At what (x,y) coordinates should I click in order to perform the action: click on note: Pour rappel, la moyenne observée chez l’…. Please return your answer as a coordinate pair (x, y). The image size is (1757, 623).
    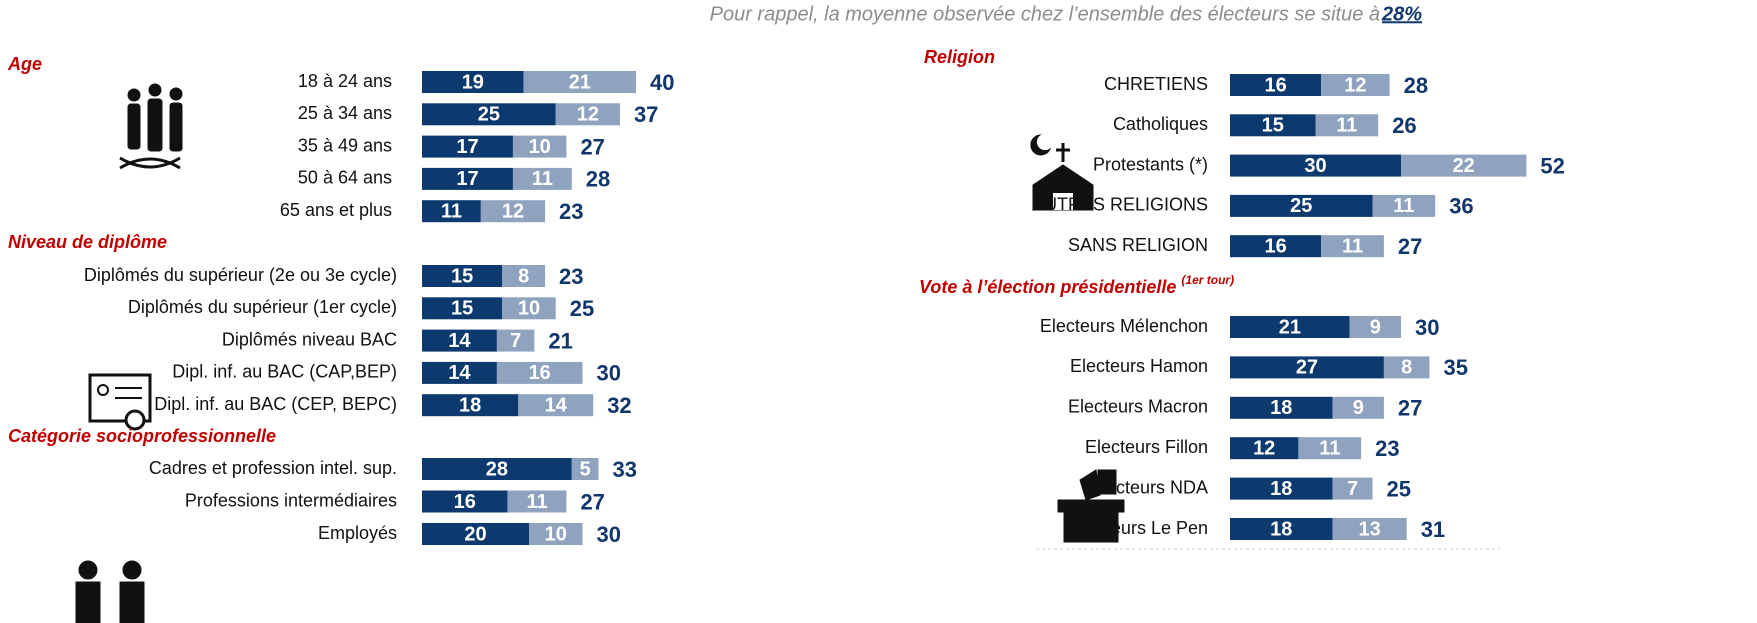
    Looking at the image, I should click on (1045, 14).